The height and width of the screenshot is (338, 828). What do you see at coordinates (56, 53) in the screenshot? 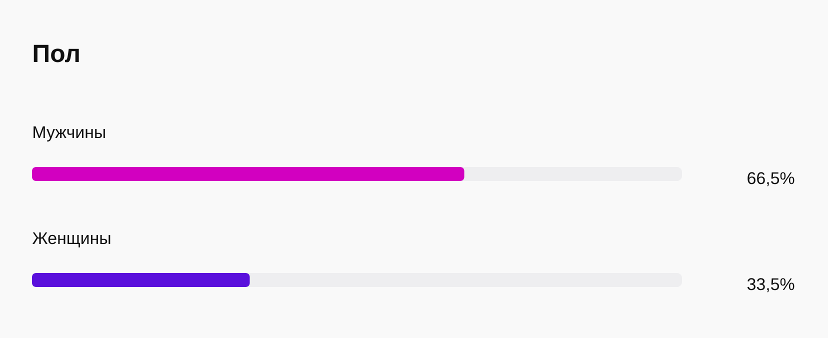
I see `chart-title: Пол` at bounding box center [56, 53].